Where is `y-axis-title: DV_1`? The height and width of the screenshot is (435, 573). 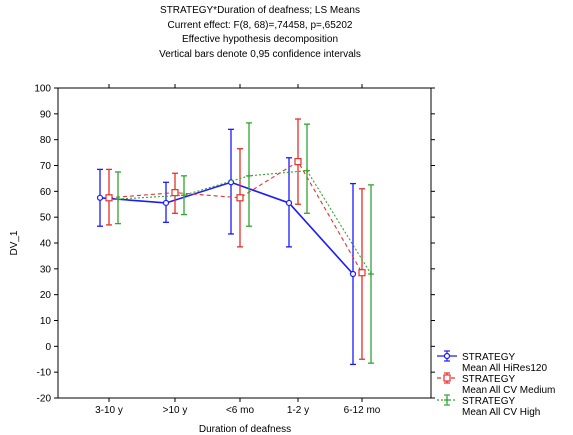 y-axis-title: DV_1 is located at coordinates (14, 242).